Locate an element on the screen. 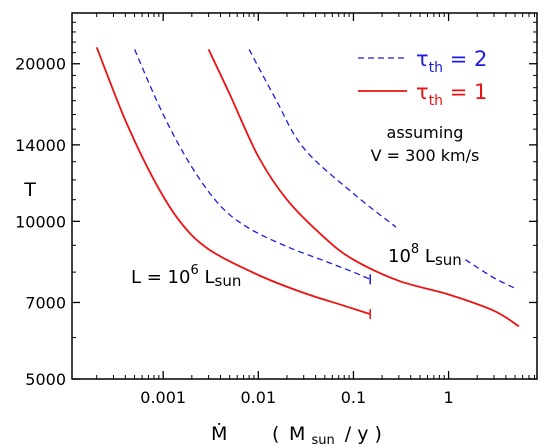 Image resolution: width=550 pixels, height=448 pixels. x-axis-label-sub: sun is located at coordinates (322, 440).